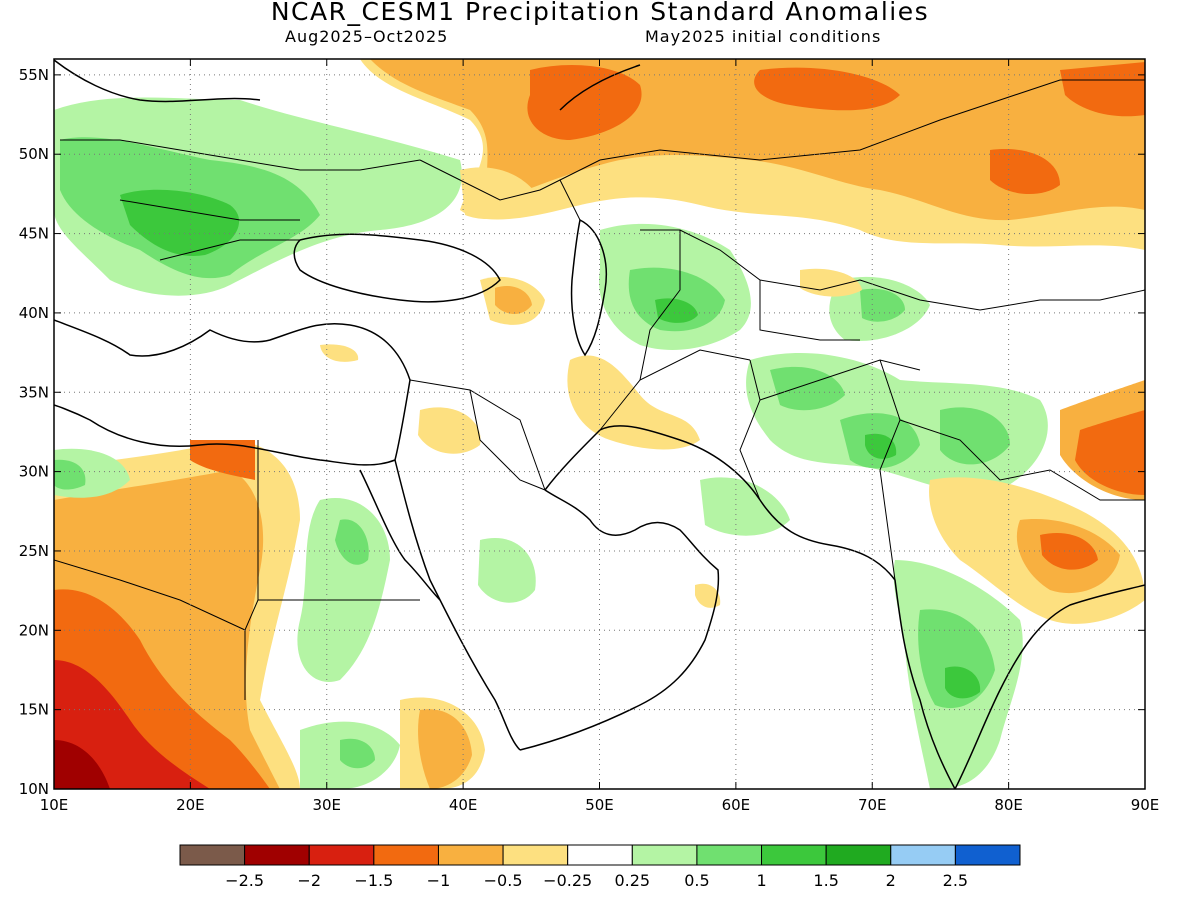 The width and height of the screenshot is (1200, 900). Describe the element at coordinates (507, 570) in the screenshot. I see `wet-region-nejd` at that location.